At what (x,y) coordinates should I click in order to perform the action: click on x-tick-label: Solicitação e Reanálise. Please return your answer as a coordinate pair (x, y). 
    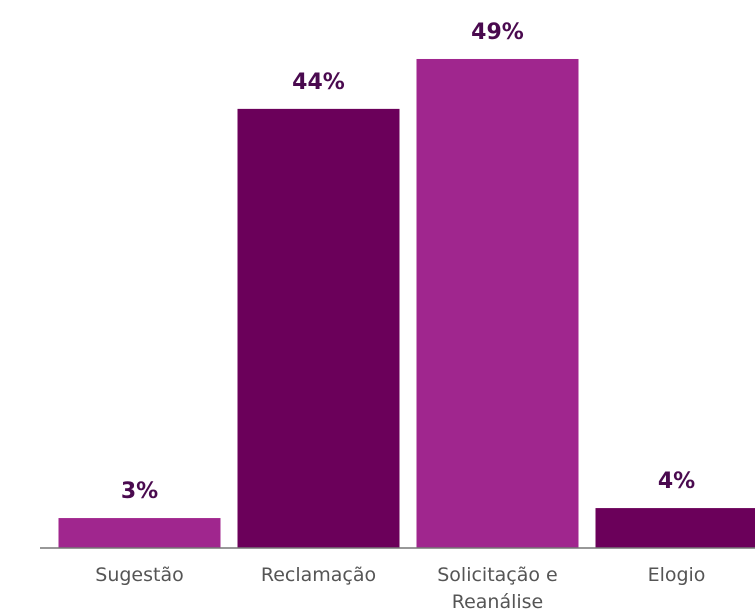
    Looking at the image, I should click on (497, 588).